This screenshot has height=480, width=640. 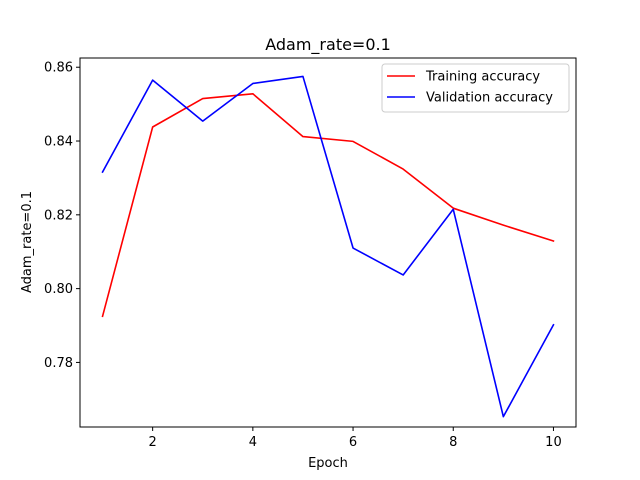 What do you see at coordinates (489, 98) in the screenshot?
I see `legend-label: Validation accuracy` at bounding box center [489, 98].